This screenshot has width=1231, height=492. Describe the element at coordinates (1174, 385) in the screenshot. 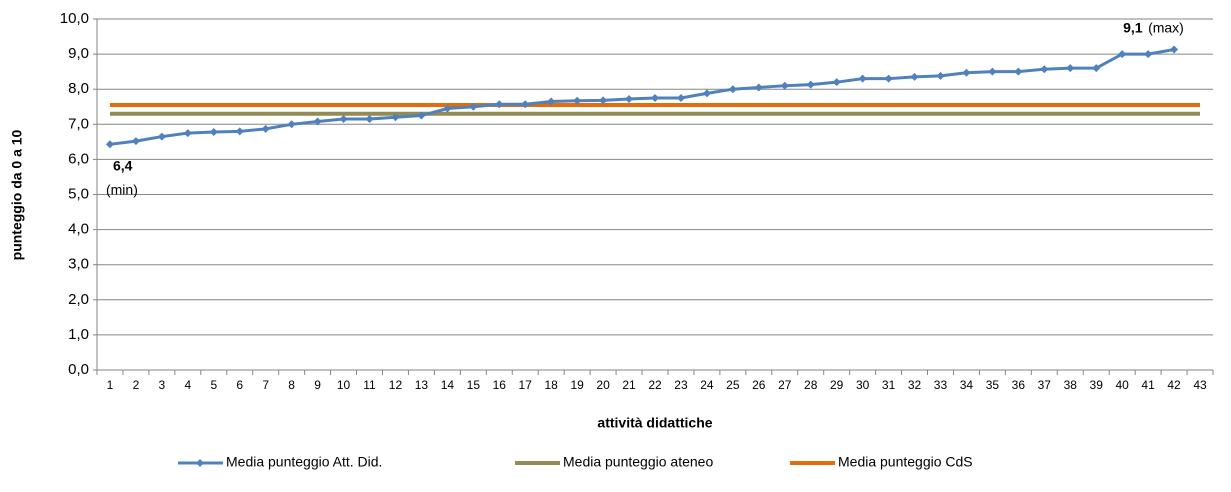

I see `x-tick-label: 42` at that location.